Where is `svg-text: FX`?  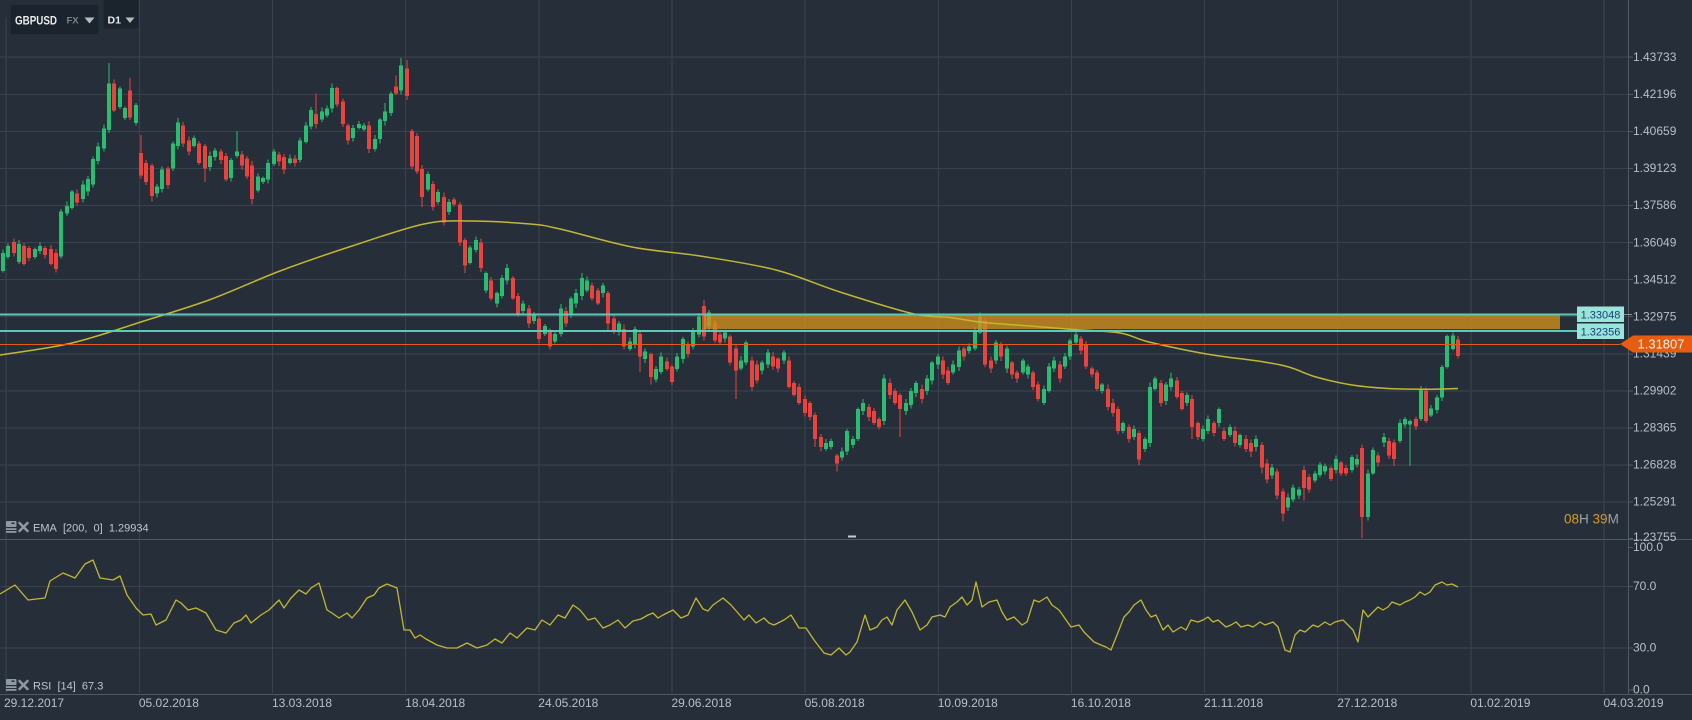
svg-text: FX is located at coordinates (73, 21).